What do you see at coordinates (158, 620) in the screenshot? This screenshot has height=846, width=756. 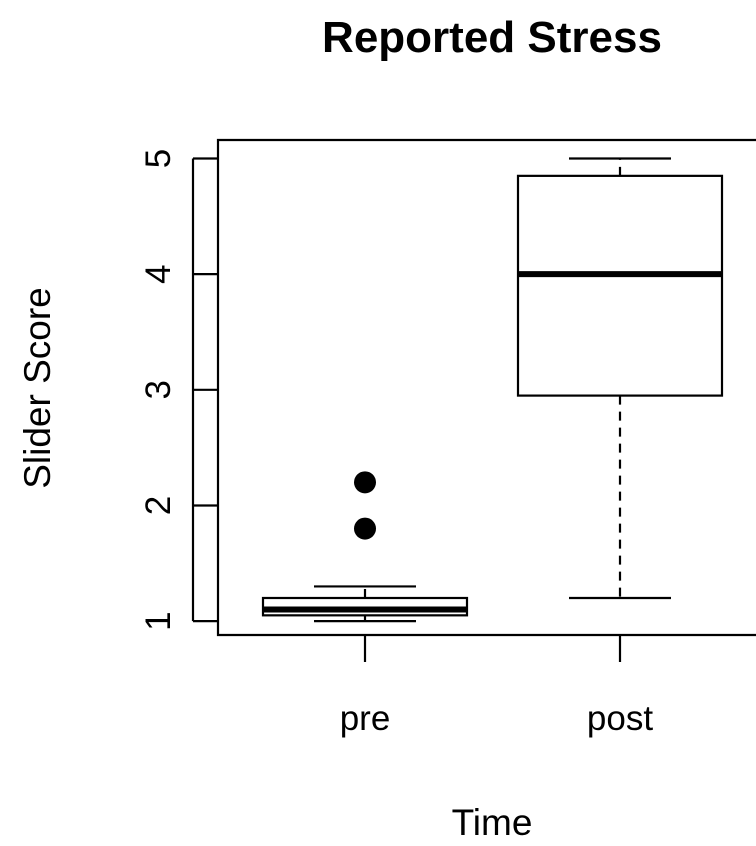 I see `y-tick-label-1: 1` at bounding box center [158, 620].